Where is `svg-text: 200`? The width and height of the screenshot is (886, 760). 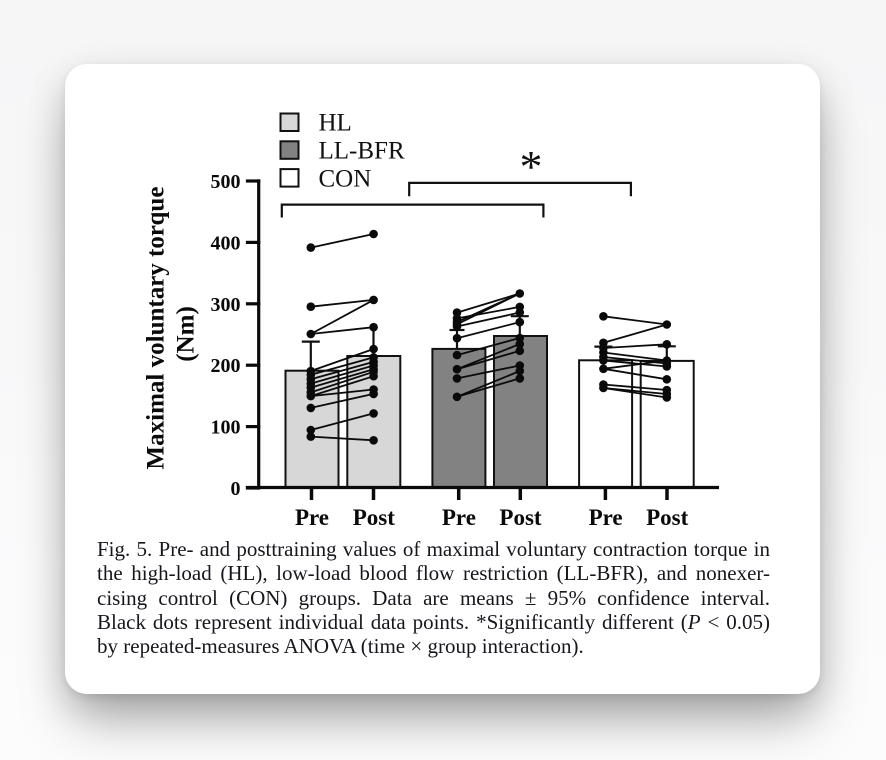 svg-text: 200 is located at coordinates (226, 366).